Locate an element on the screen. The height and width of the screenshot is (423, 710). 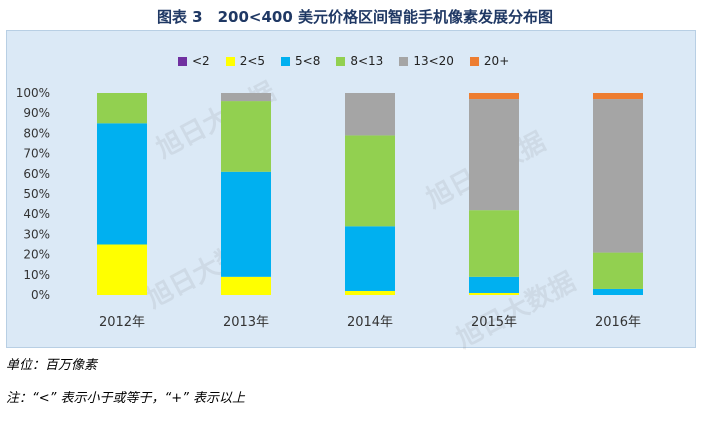
y-tick-label: 0% is located at coordinates (40, 295).